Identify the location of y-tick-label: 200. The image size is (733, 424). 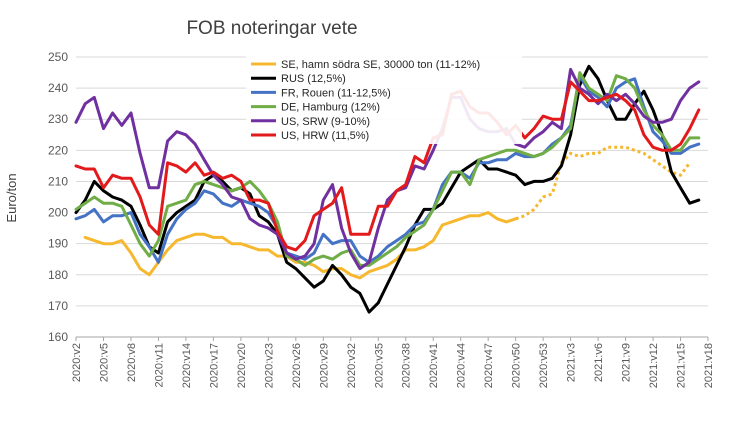
(58, 213).